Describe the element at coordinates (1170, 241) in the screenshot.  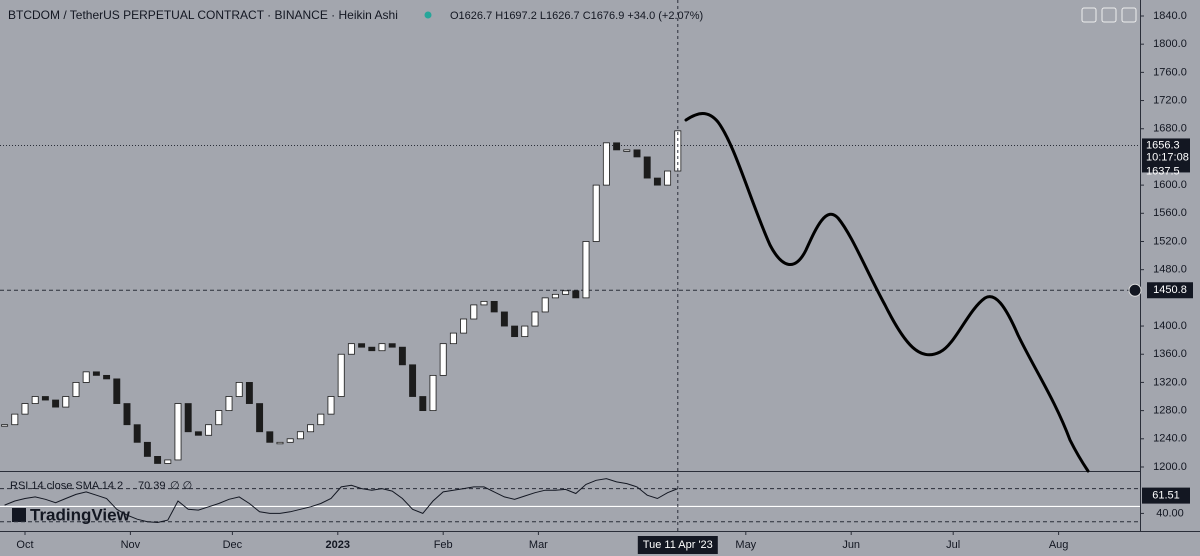
I see `y-tick-label: 1520.0` at that location.